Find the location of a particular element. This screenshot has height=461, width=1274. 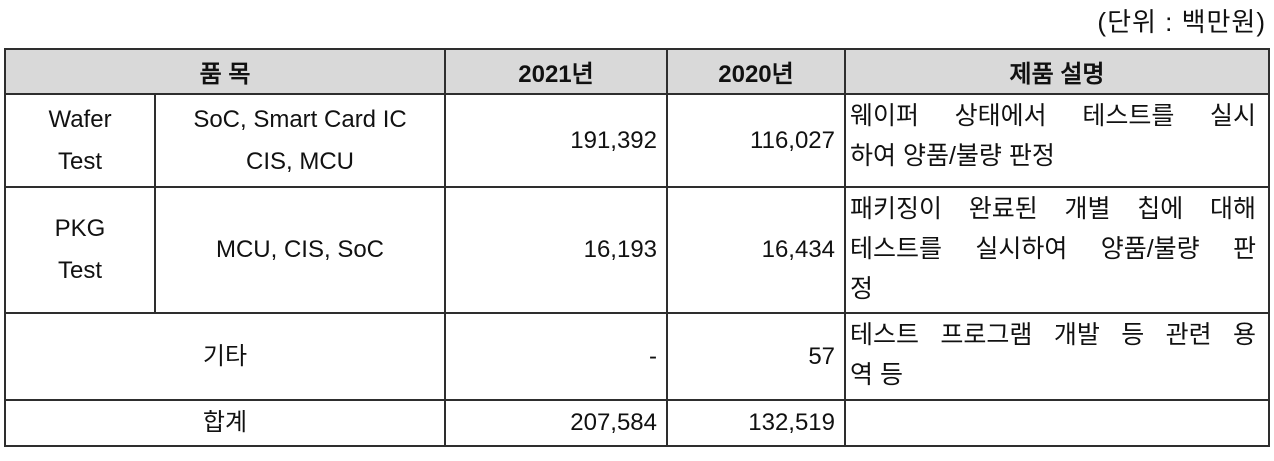

value-2021-cell: 191,392 is located at coordinates (556, 140).